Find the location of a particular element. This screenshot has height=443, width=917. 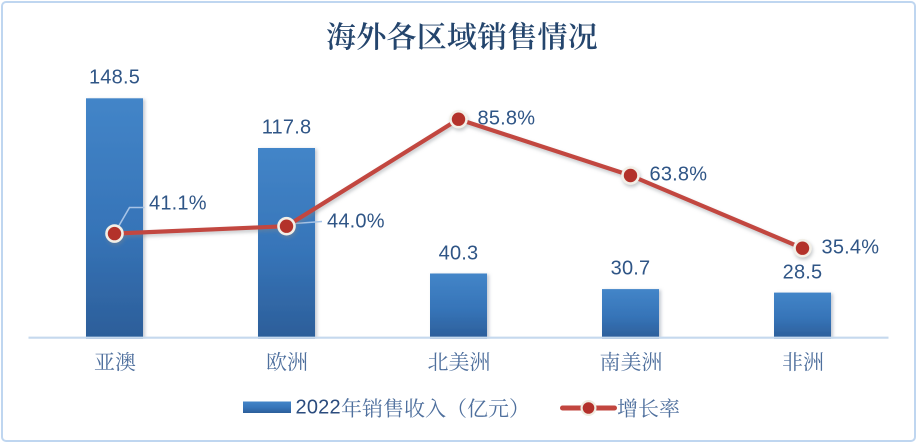

legend-label-growth is located at coordinates (648, 407).